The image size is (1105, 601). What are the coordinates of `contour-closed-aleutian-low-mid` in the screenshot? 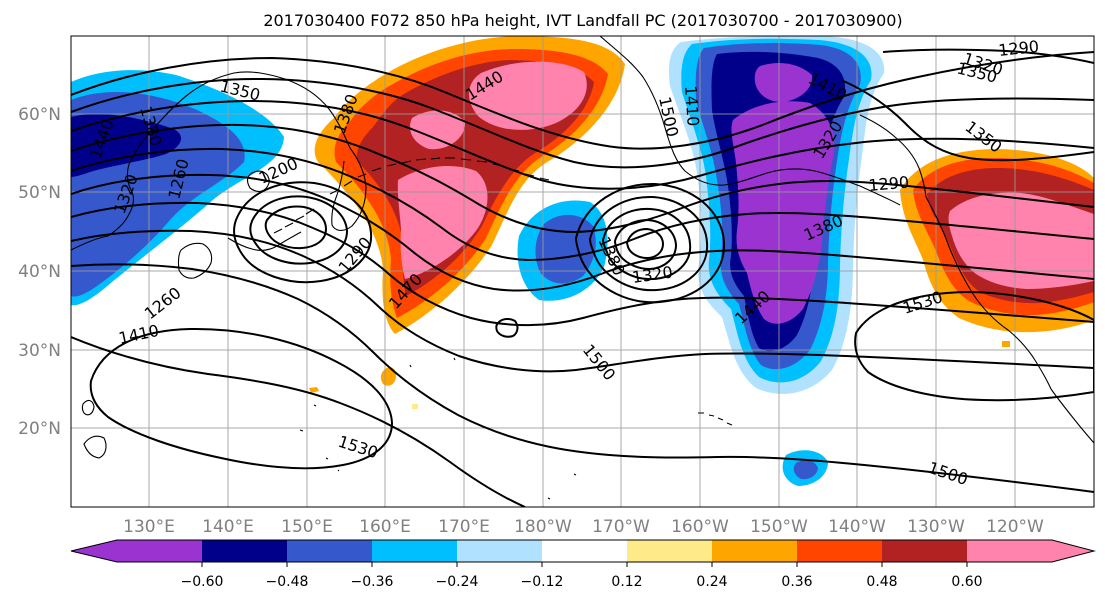 It's located at (299, 230).